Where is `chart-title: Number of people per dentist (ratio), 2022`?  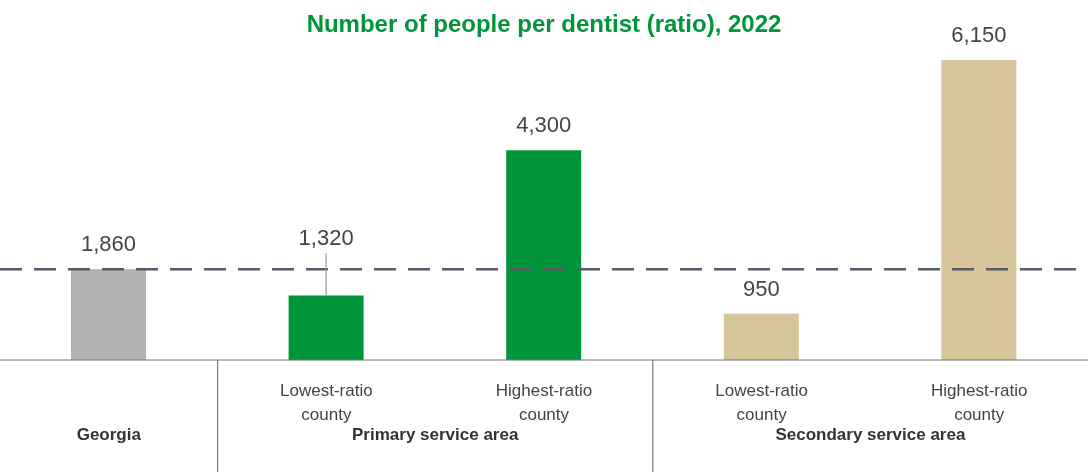
chart-title: Number of people per dentist (ratio), 2022 is located at coordinates (544, 23).